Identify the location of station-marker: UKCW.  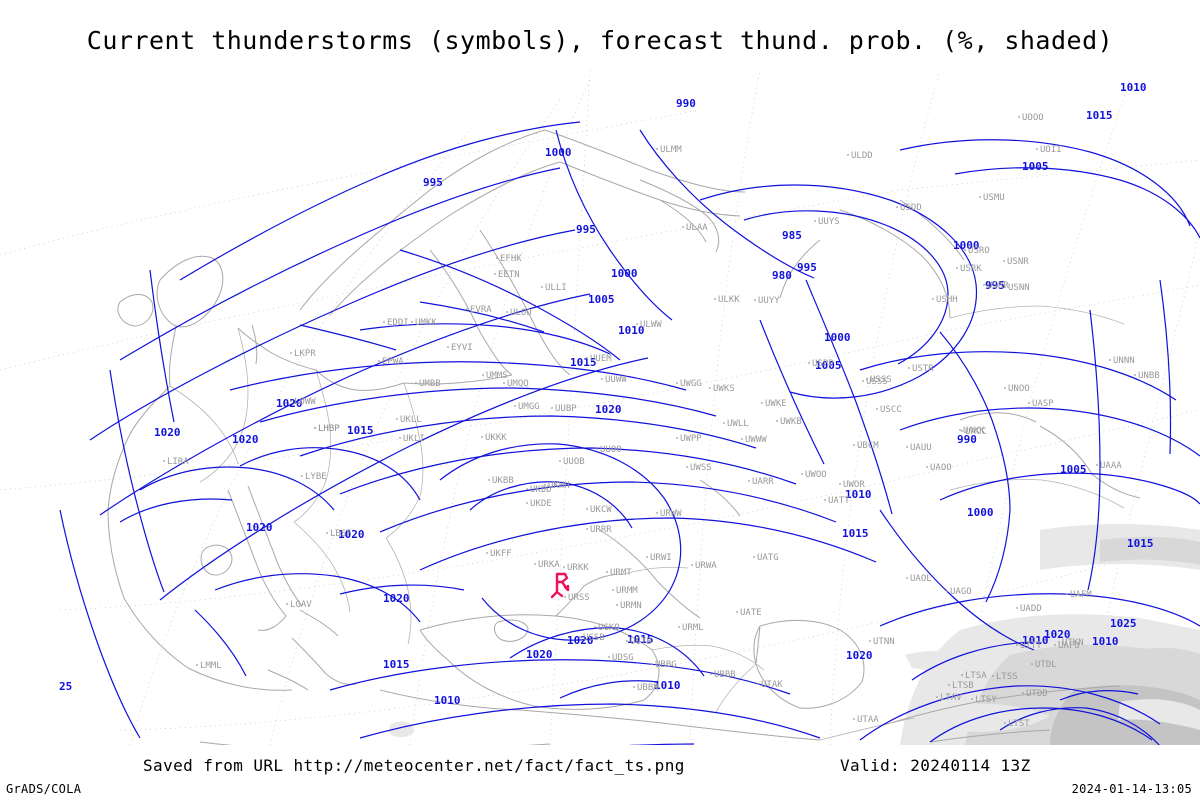
(599, 510).